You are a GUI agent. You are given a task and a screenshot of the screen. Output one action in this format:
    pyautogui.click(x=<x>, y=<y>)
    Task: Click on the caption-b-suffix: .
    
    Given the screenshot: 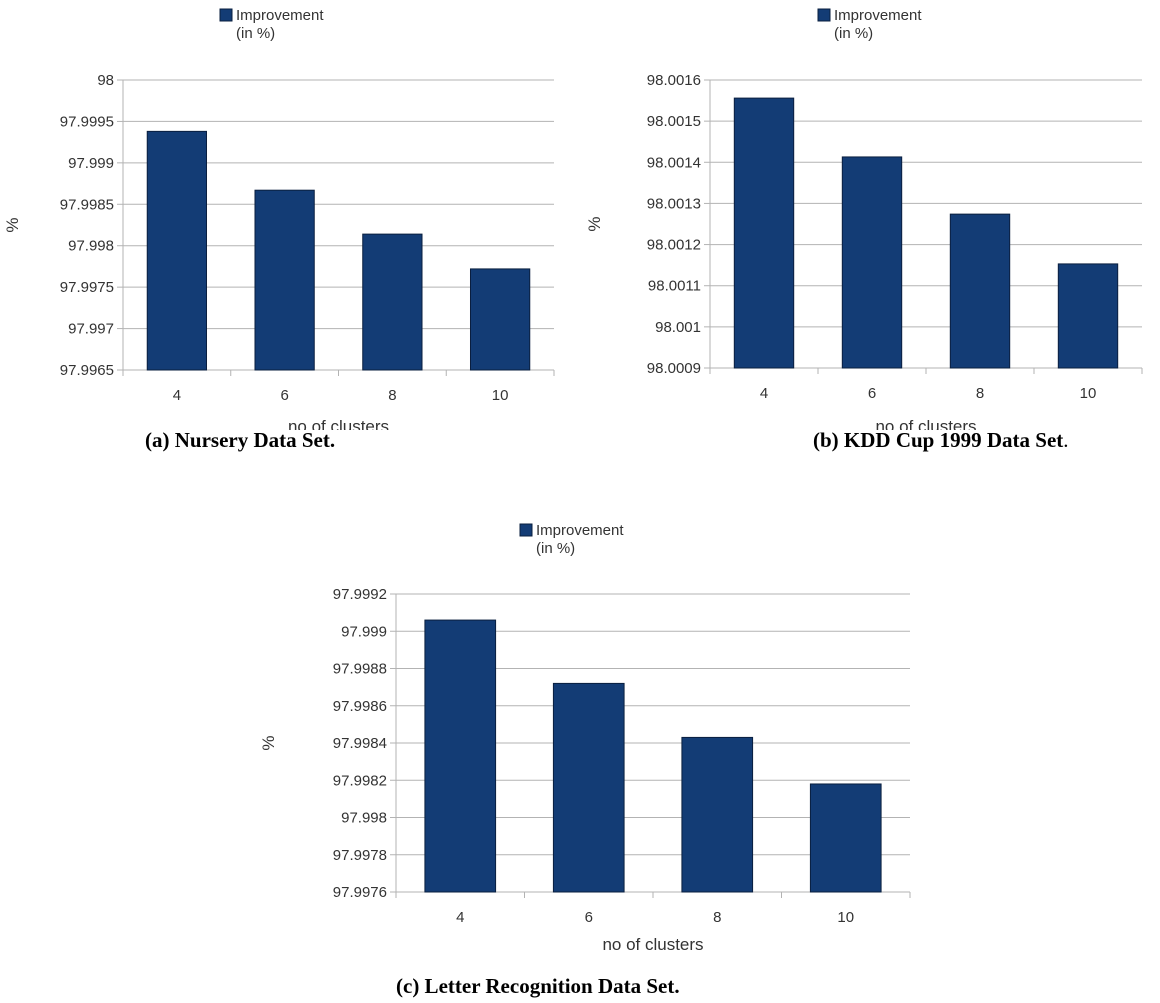 What is the action you would take?
    pyautogui.click(x=1066, y=440)
    